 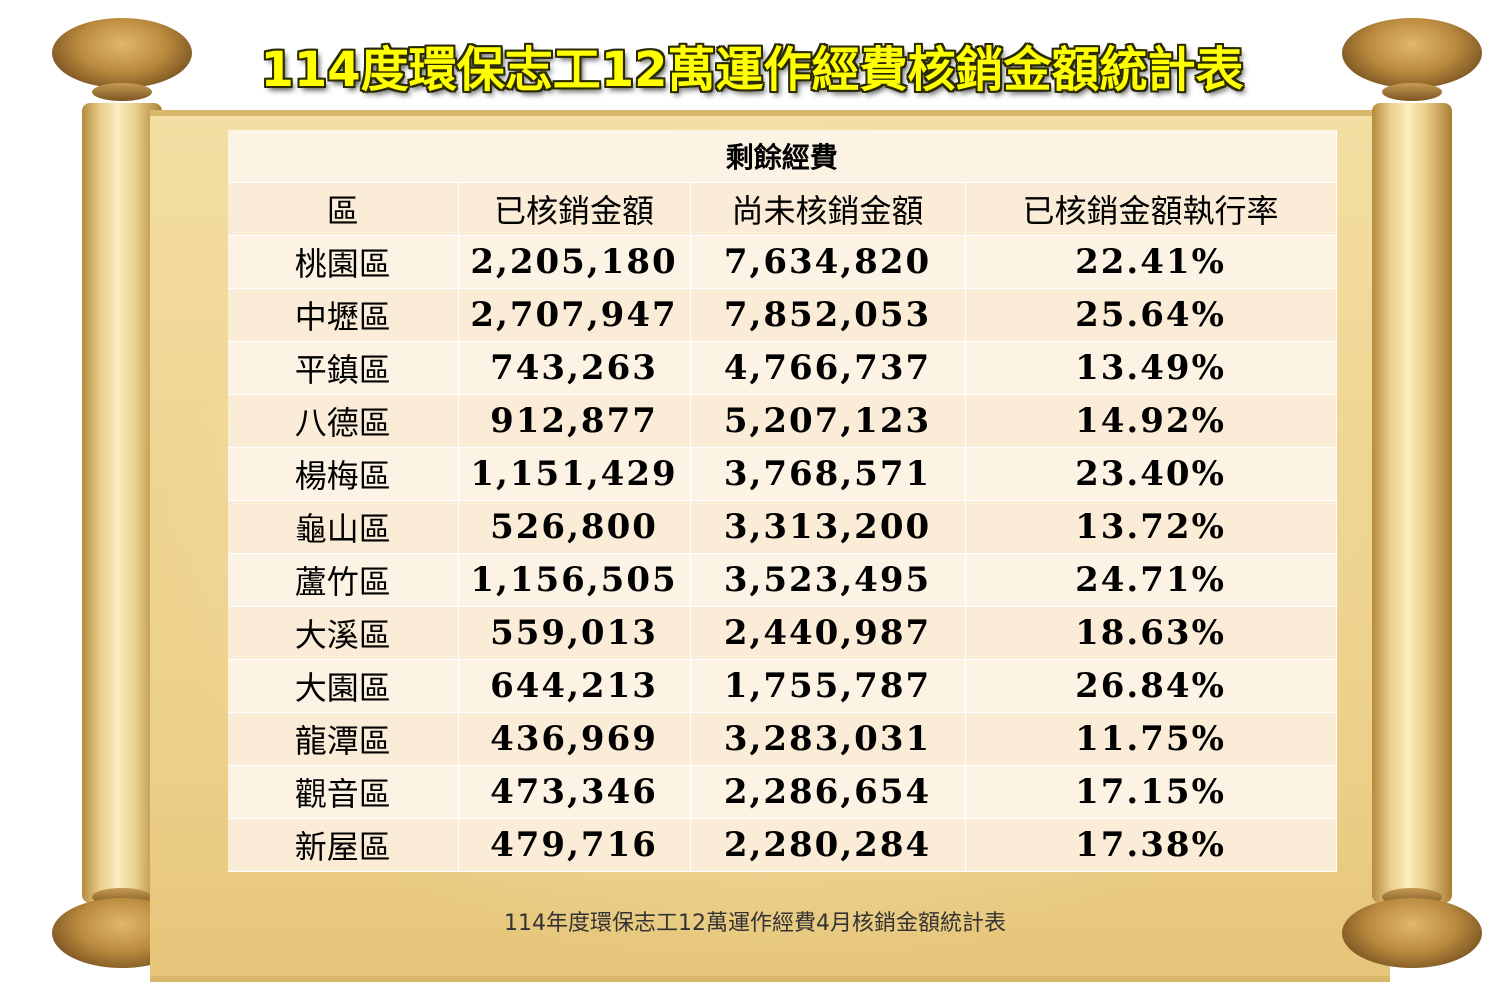 I want to click on table-row: 楊梅區 1,151,429 3,768,571 23.40%, so click(x=782, y=474).